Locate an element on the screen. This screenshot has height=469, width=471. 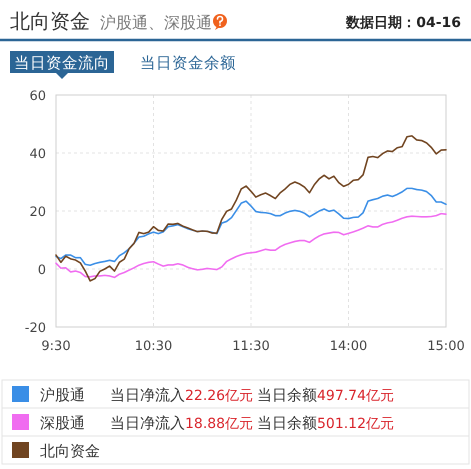
x-tick-label: 14:00 is located at coordinates (349, 346).